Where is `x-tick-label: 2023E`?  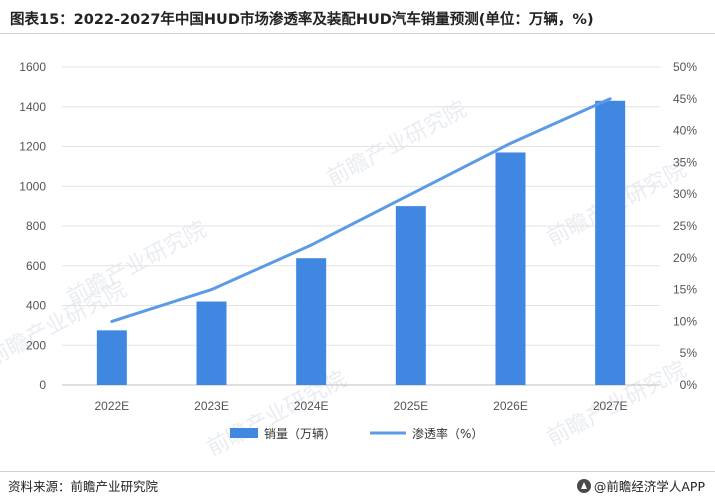
x-tick-label: 2023E is located at coordinates (211, 406).